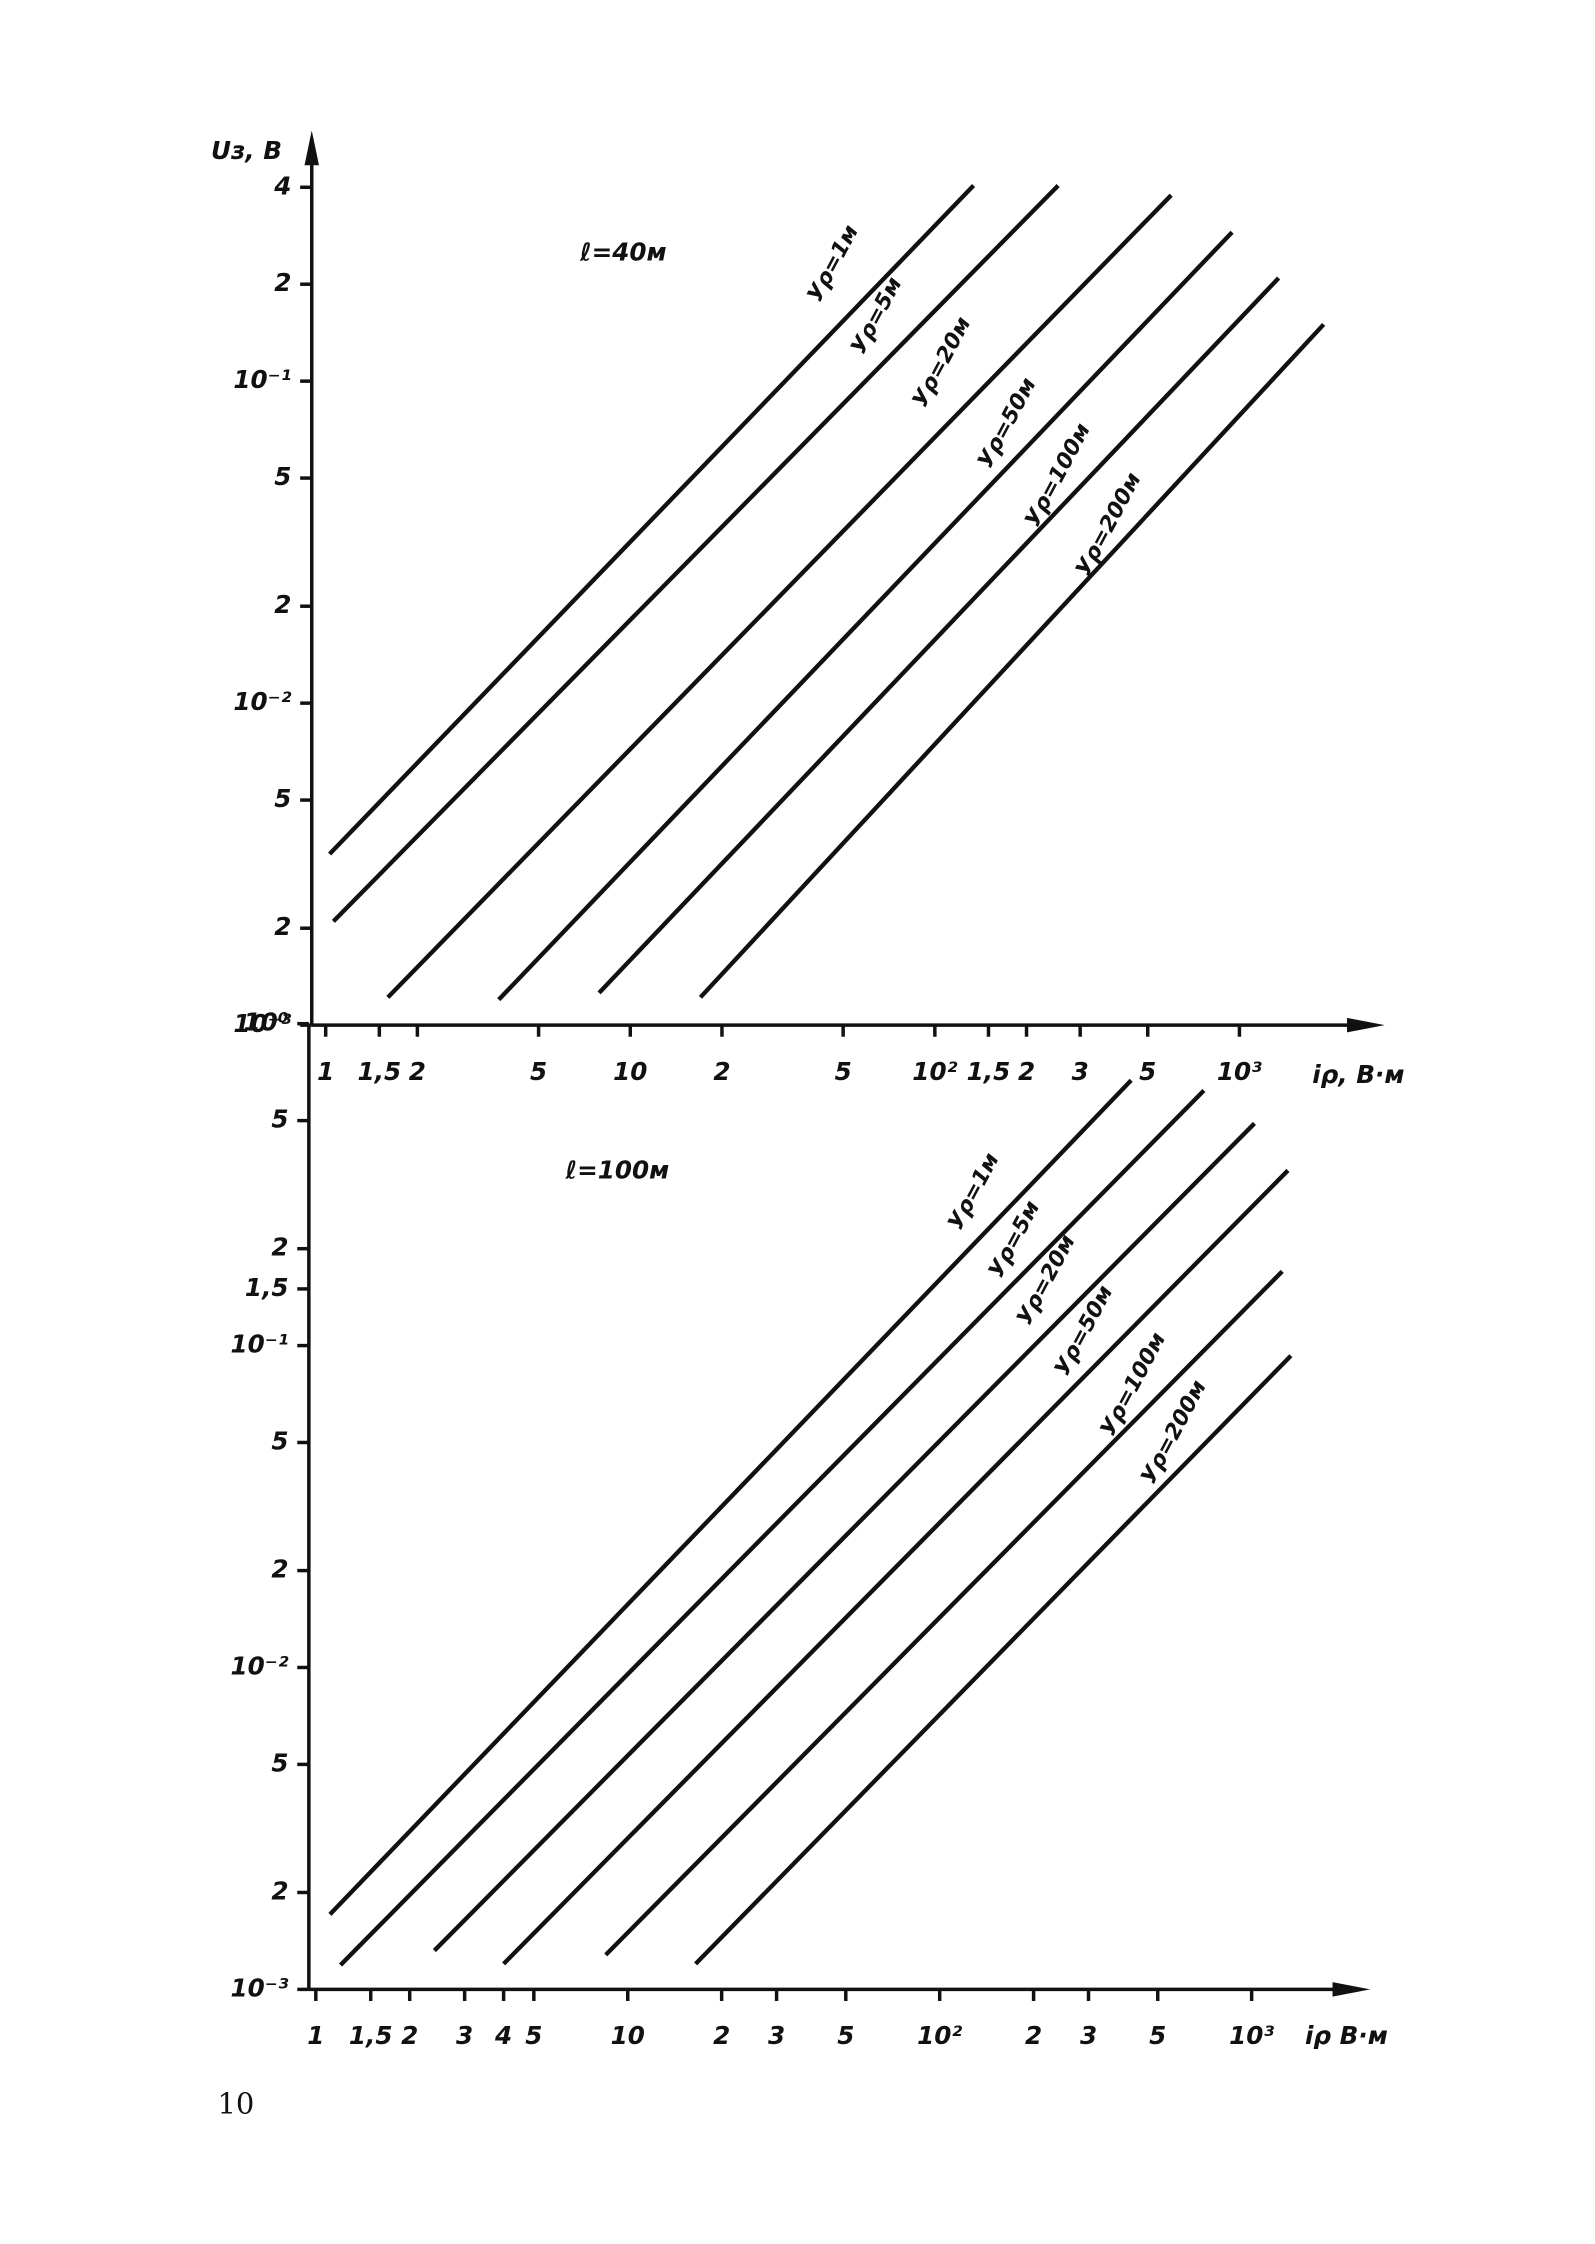 The width and height of the screenshot is (1595, 2244). Describe the element at coordinates (282, 185) in the screenshot. I see `y-tick-label: 4` at that location.